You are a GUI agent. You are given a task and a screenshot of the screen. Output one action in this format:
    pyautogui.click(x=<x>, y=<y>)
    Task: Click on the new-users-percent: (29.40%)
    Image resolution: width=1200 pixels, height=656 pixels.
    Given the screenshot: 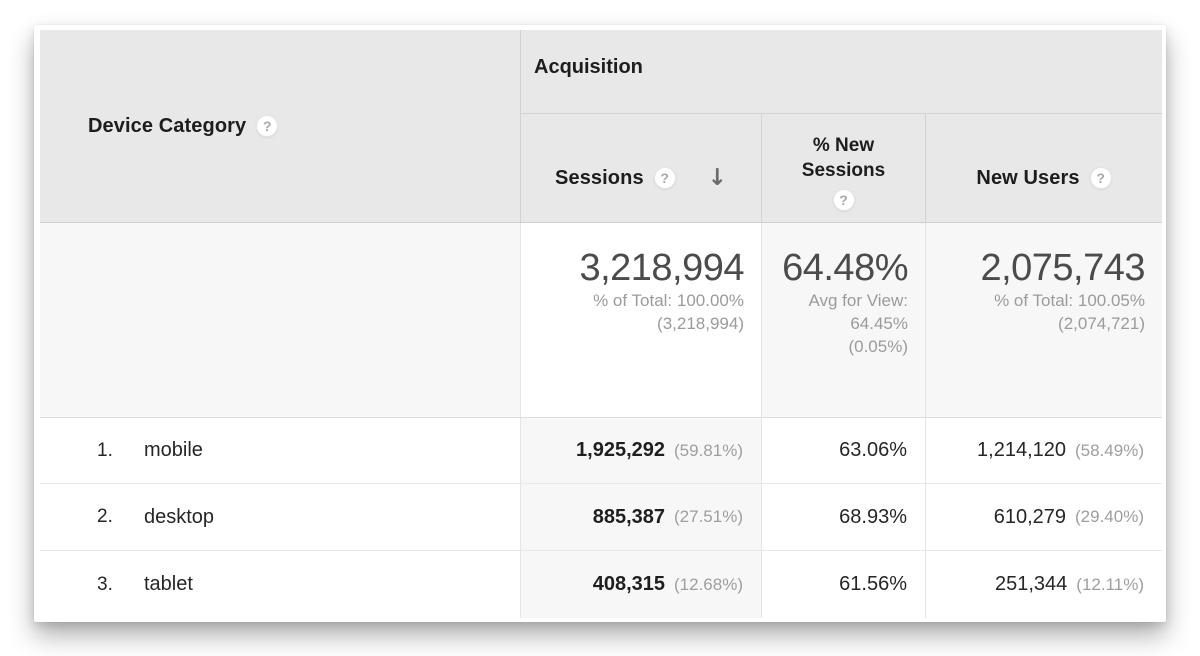 What is the action you would take?
    pyautogui.click(x=1109, y=516)
    